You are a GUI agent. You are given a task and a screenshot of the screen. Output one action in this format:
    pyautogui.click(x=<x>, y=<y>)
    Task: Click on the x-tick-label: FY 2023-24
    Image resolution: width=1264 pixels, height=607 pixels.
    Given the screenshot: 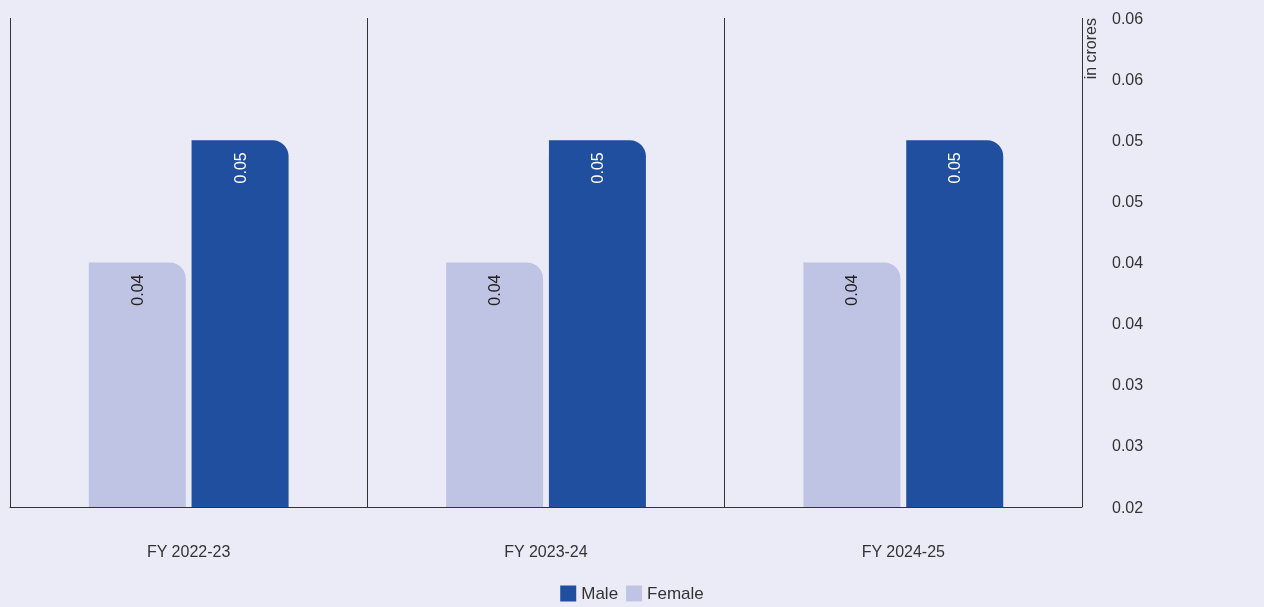 What is the action you would take?
    pyautogui.click(x=546, y=551)
    